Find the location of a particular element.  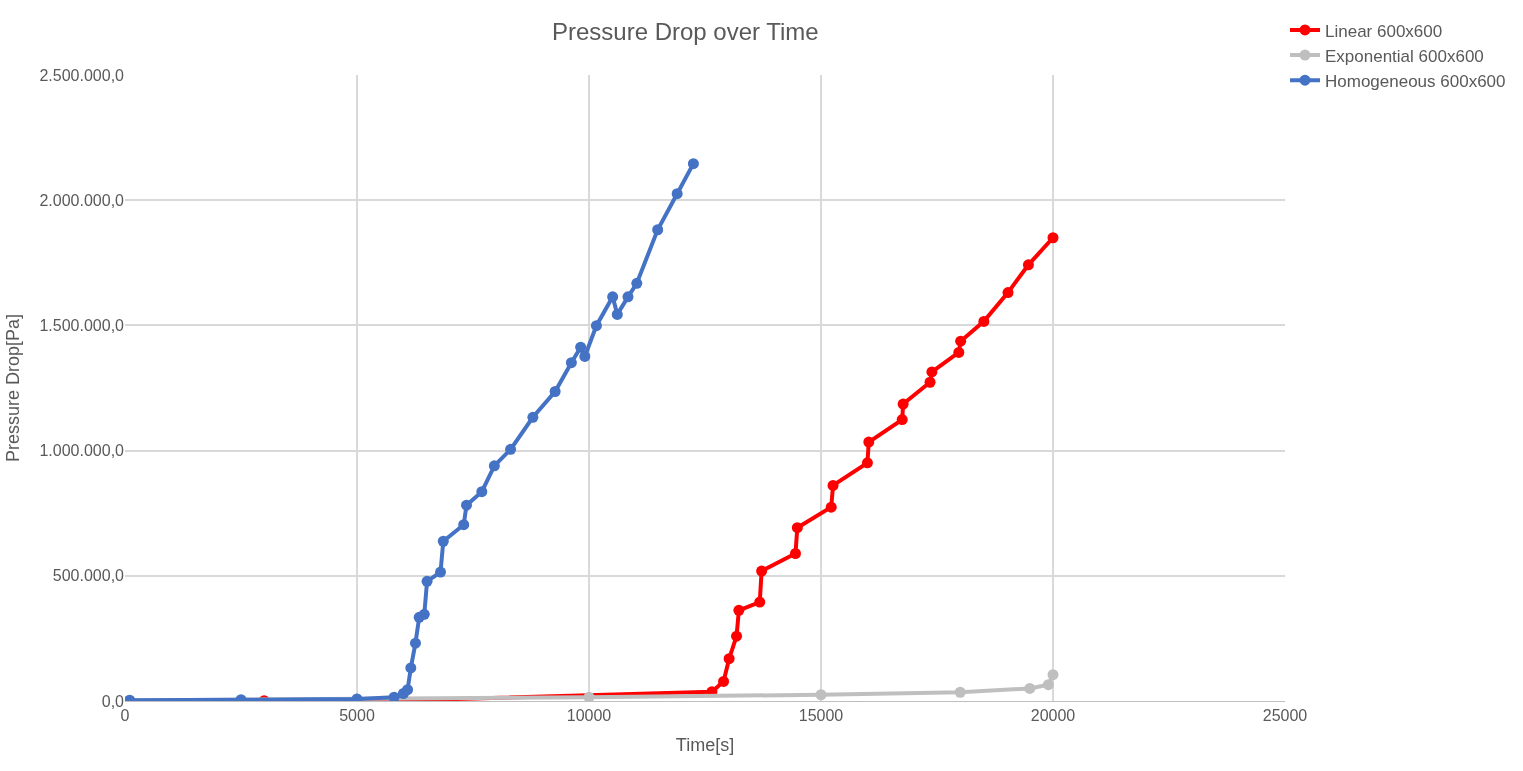

y-tick-label: 0,0 is located at coordinates (113, 701).